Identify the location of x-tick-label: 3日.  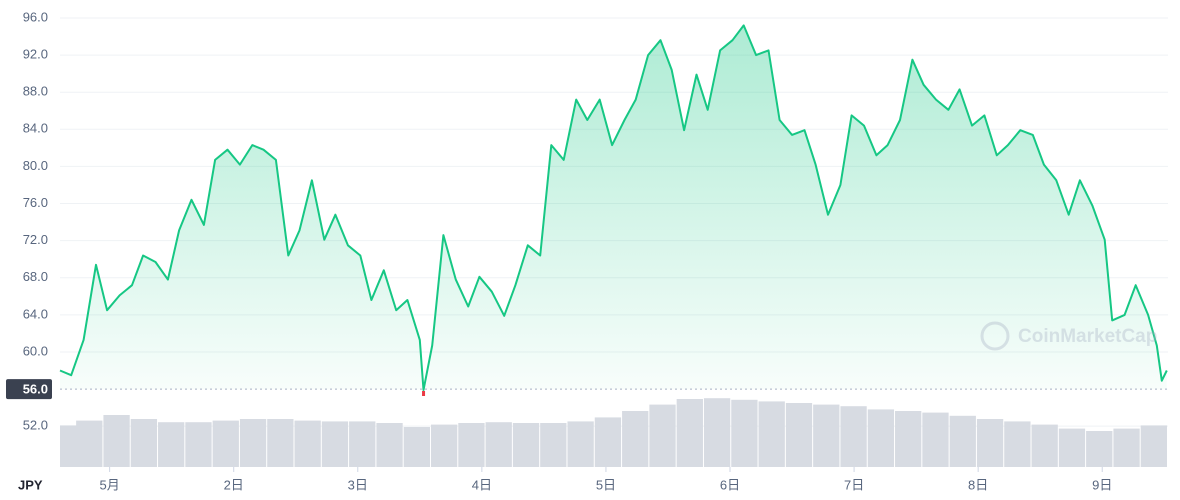
(358, 484).